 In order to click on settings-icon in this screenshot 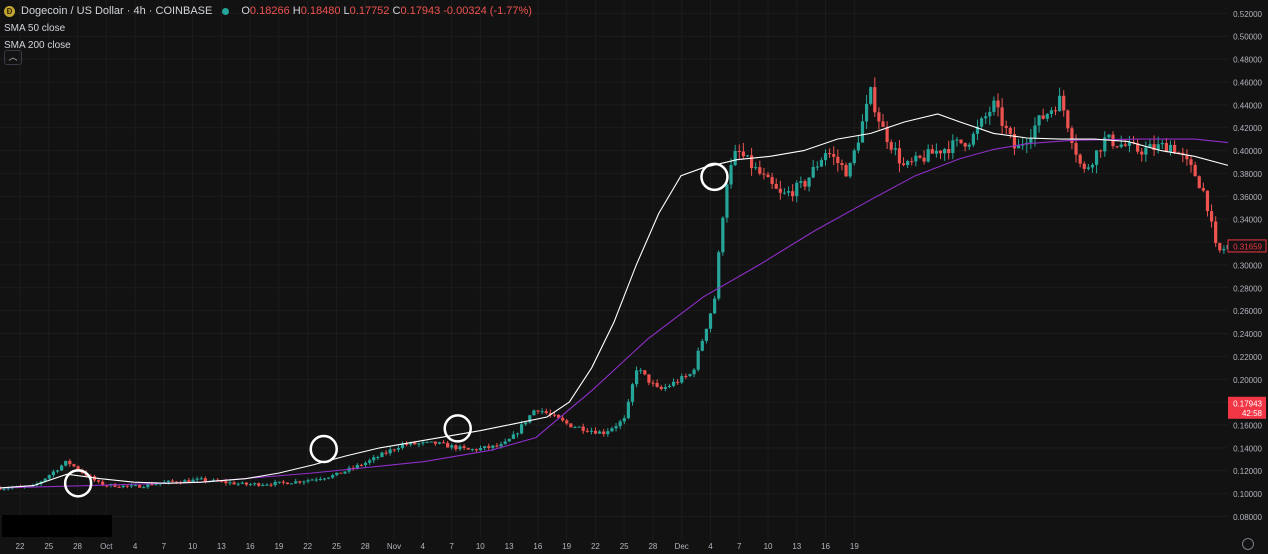, I will do `click(1248, 544)`.